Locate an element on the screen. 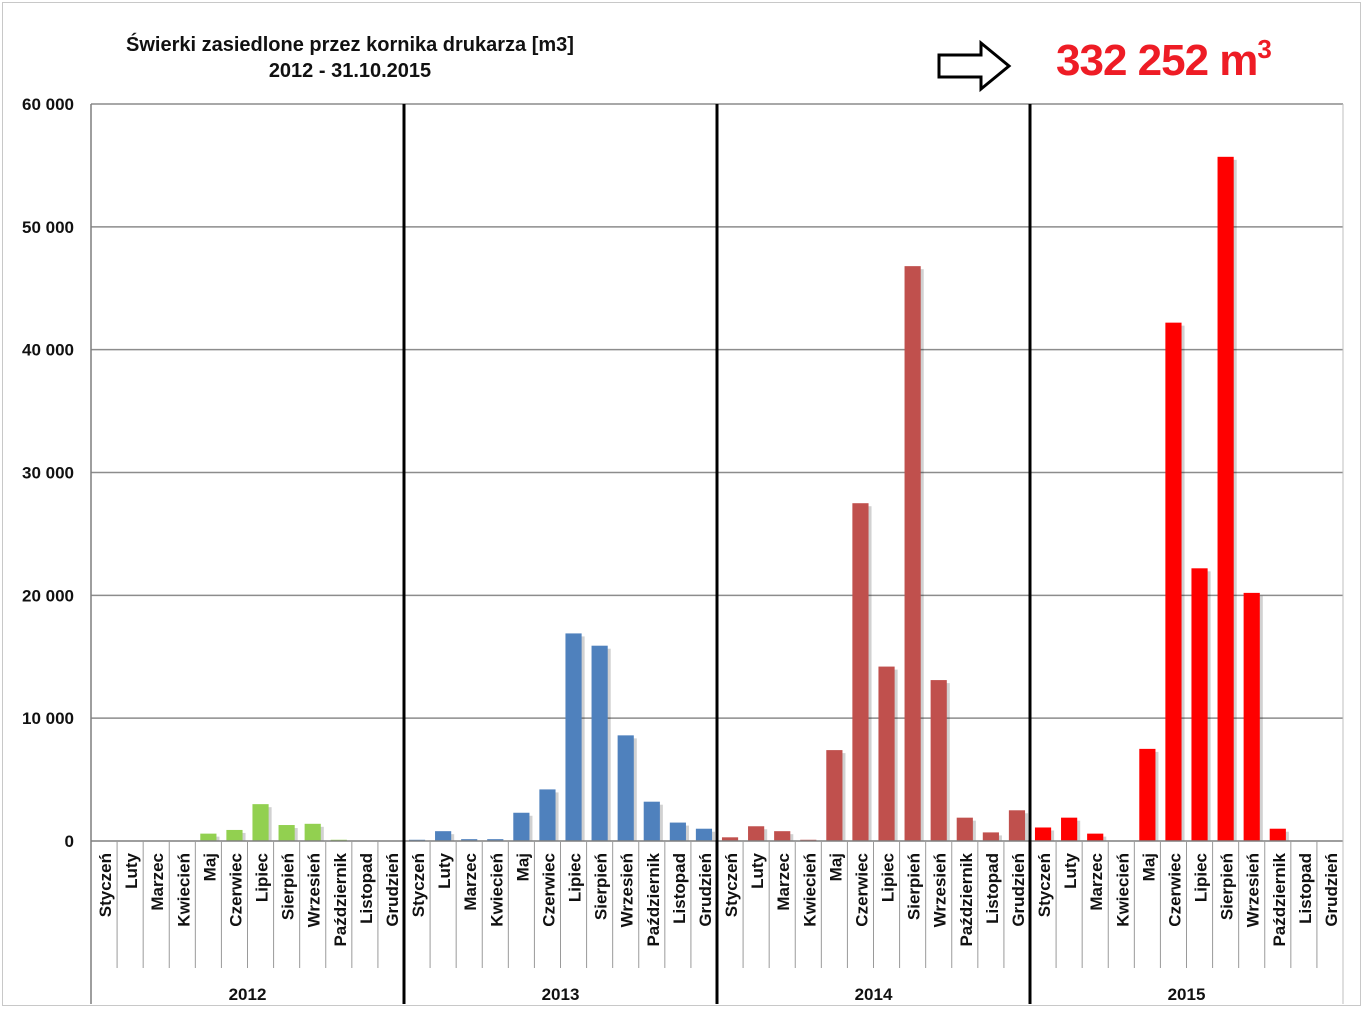 The image size is (1365, 1010). y-tick-label: 0 is located at coordinates (69, 841).